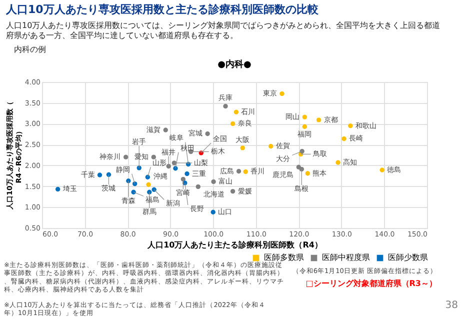 Image resolution: width=462 pixels, height=320 pixels. I want to click on text: 内科の例, so click(30, 49).